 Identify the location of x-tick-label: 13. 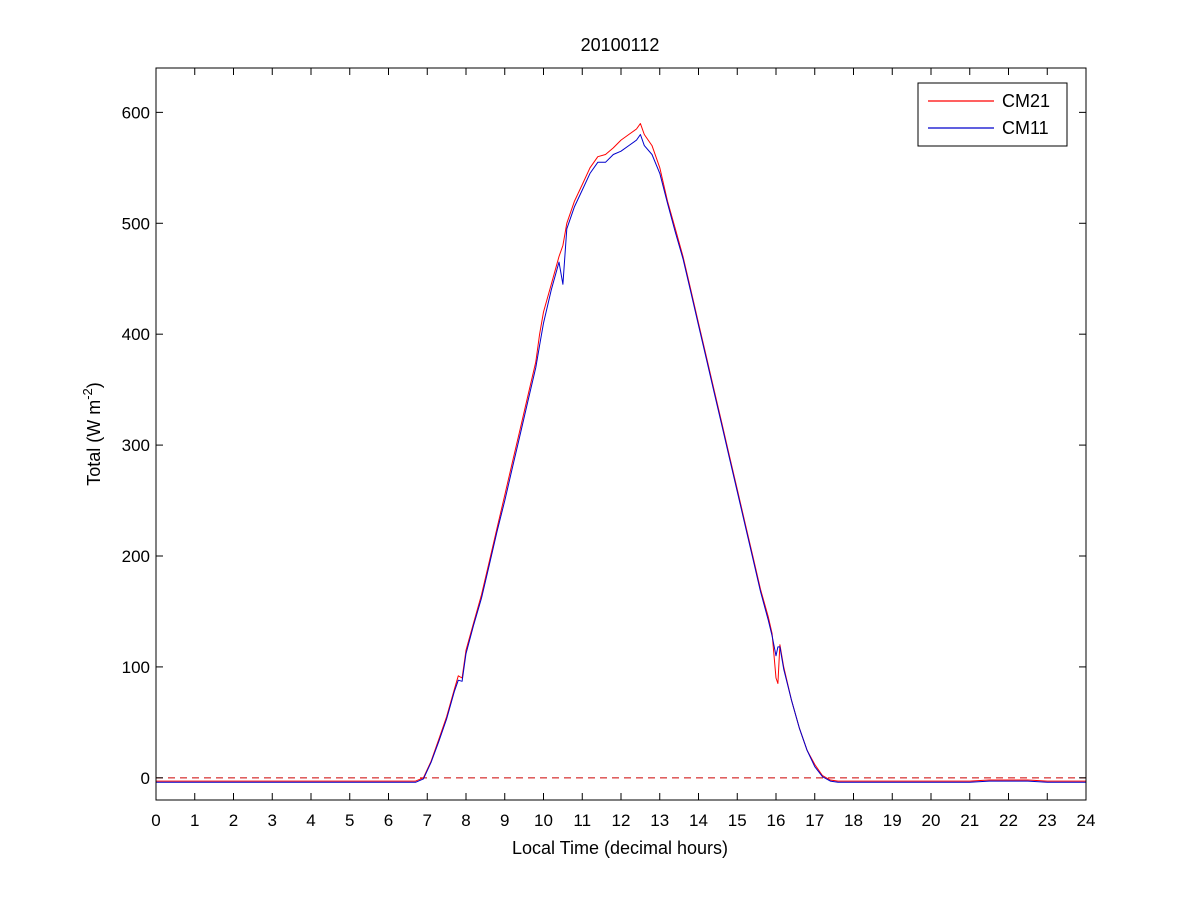
(659, 820).